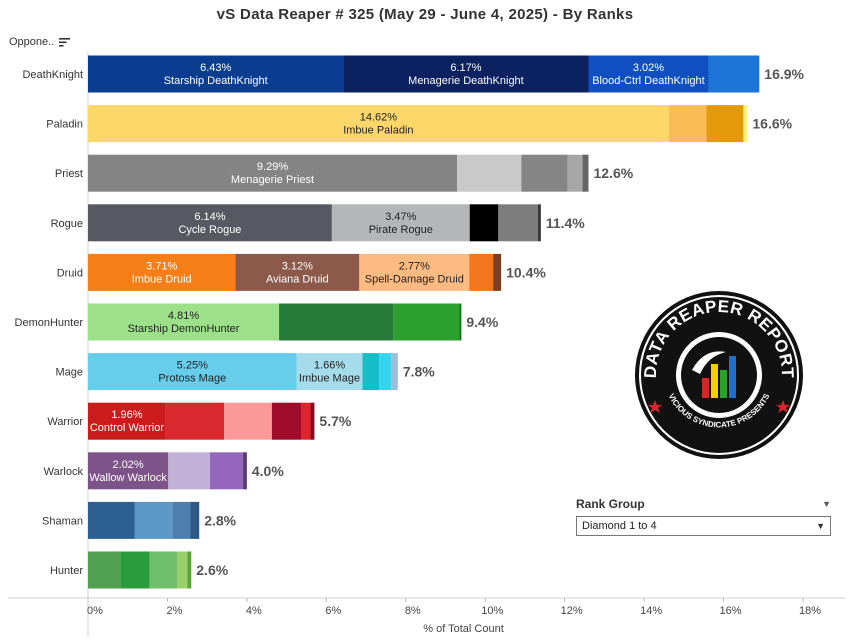  What do you see at coordinates (95, 611) in the screenshot?
I see `x-tick-label: 0%` at bounding box center [95, 611].